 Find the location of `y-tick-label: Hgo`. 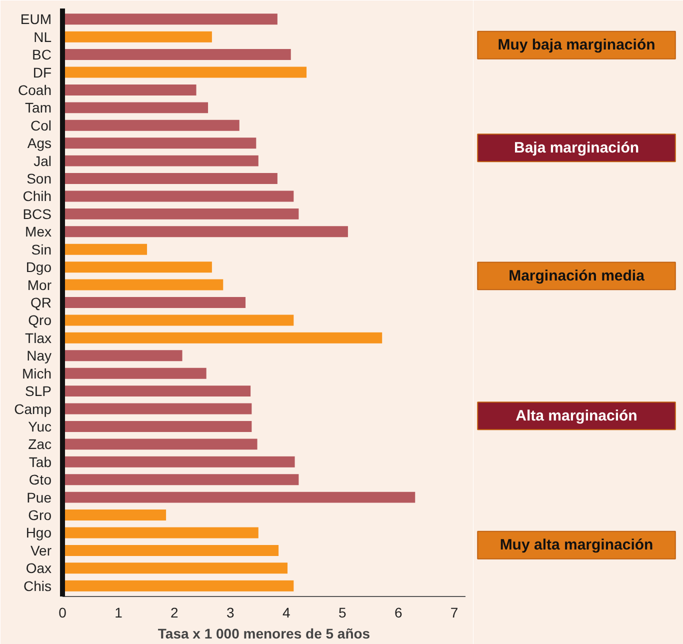

y-tick-label: Hgo is located at coordinates (39, 532).